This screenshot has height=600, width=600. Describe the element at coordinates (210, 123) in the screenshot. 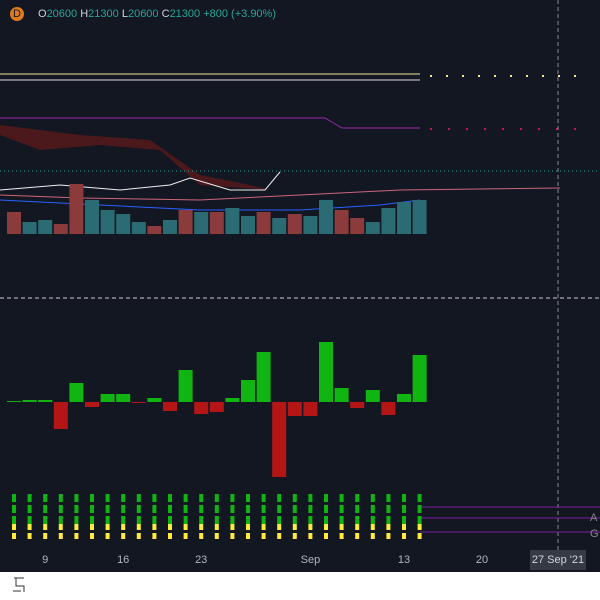

I see `kijun` at that location.